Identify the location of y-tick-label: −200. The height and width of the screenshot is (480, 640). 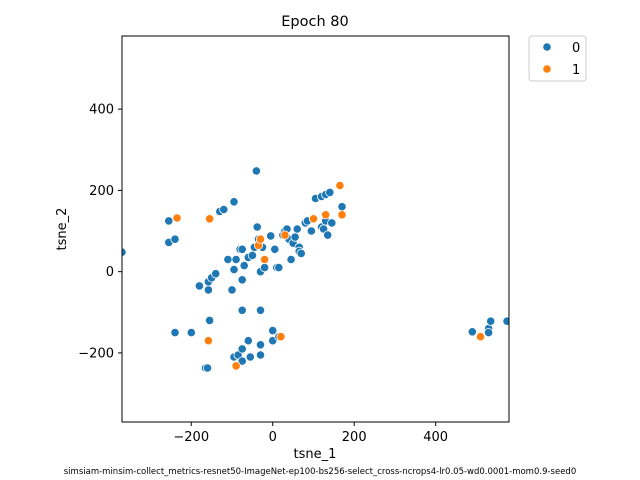
(96, 353).